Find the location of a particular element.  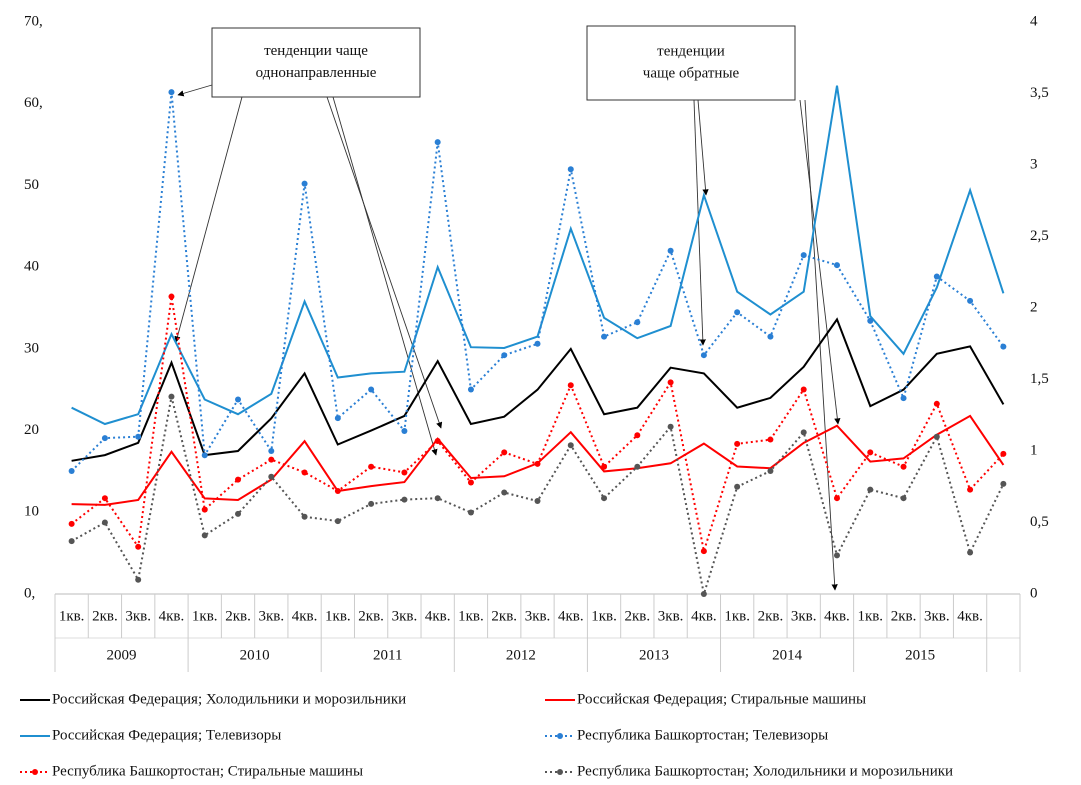

y-tick-label: 50 is located at coordinates (31, 185).